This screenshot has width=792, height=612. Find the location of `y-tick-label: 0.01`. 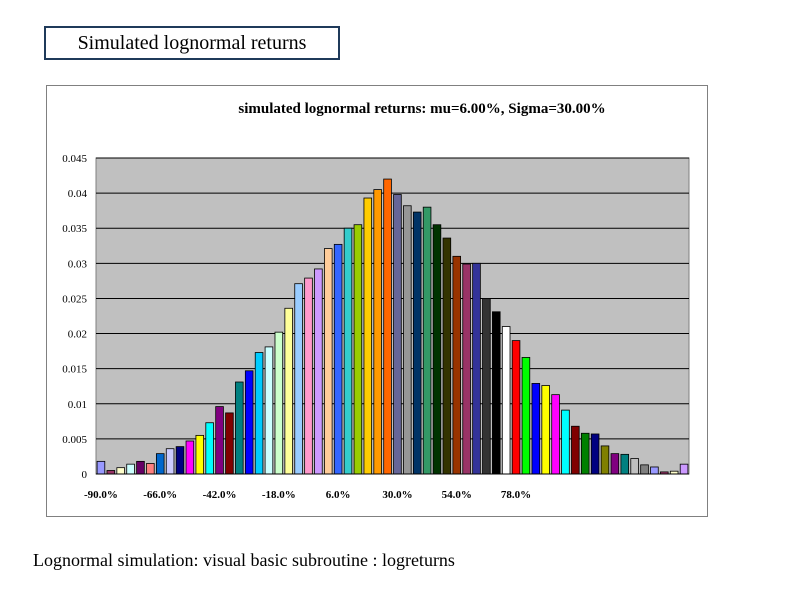

y-tick-label: 0.01 is located at coordinates (77, 405).